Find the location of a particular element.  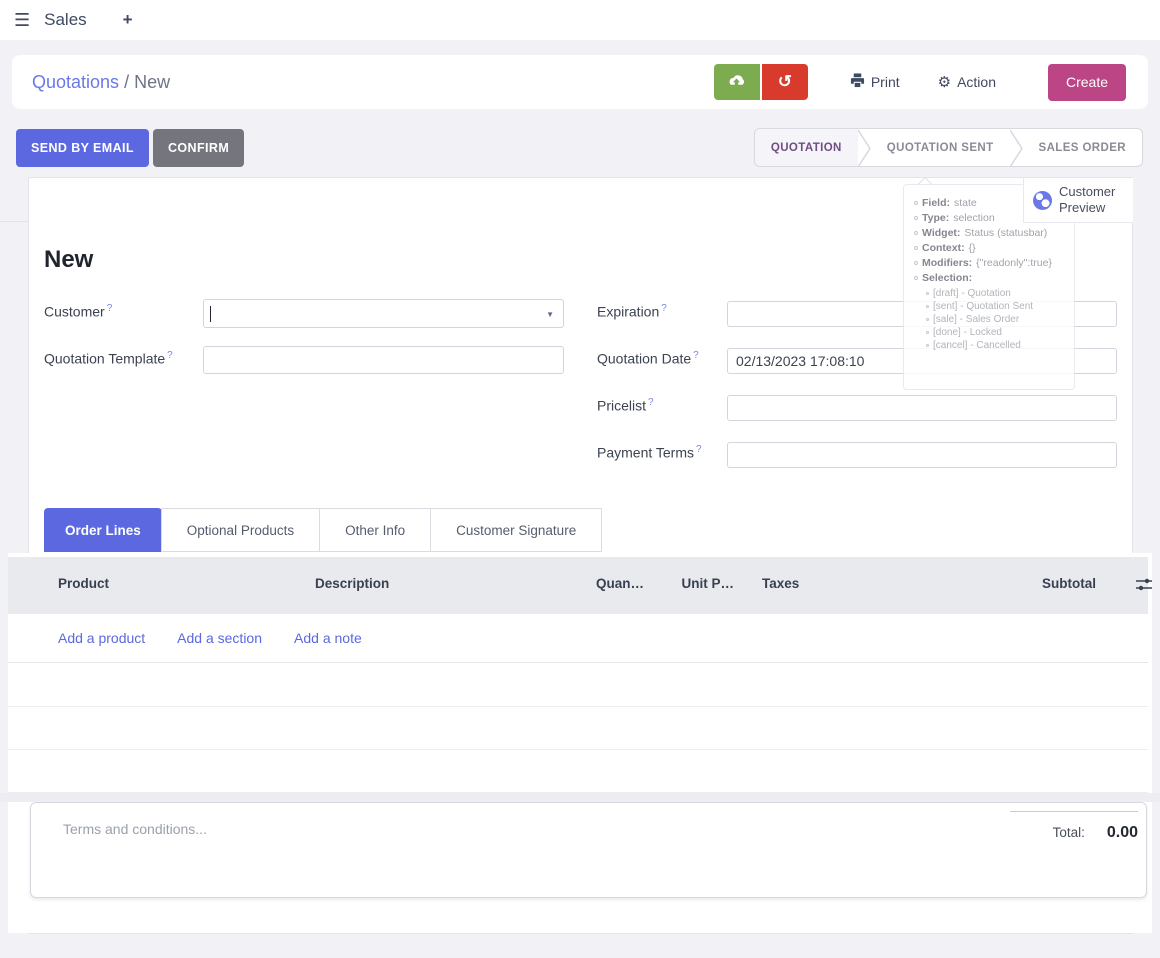

column-header-taxes: Taxes is located at coordinates (781, 583).